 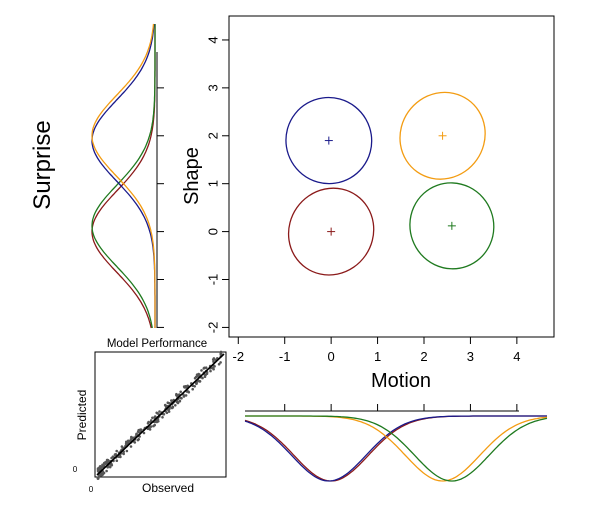 What do you see at coordinates (91, 489) in the screenshot?
I see `inset-x-origin-label: 0` at bounding box center [91, 489].